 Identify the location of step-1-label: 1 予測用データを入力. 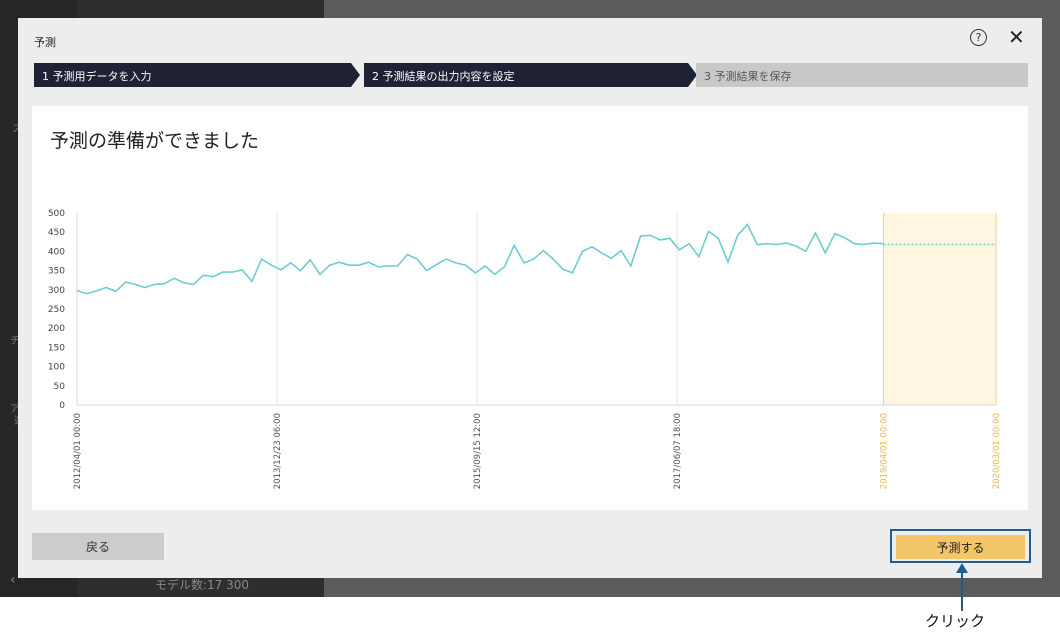
(97, 76).